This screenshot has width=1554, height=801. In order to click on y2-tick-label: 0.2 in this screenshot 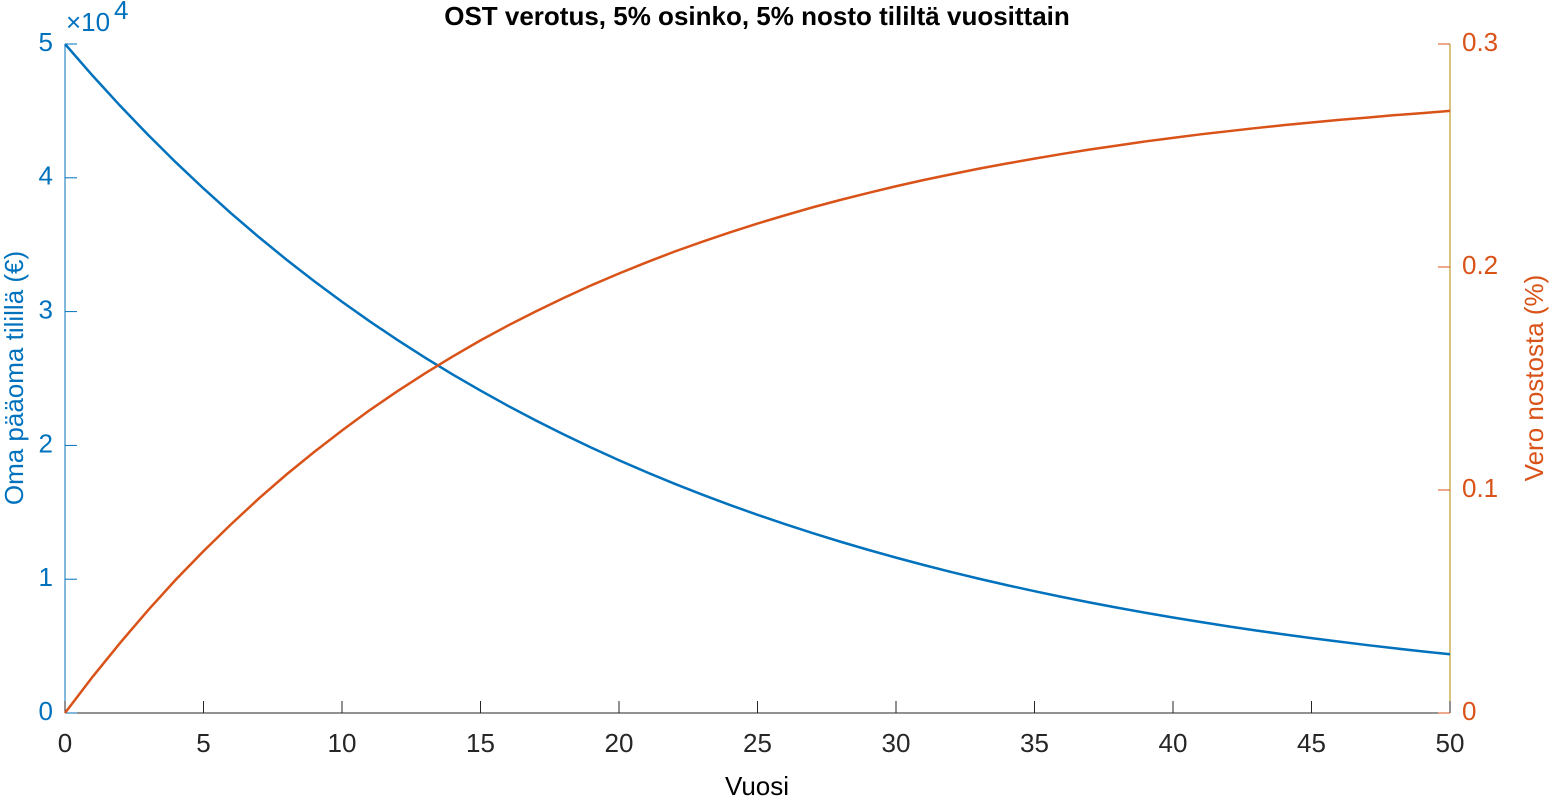, I will do `click(1480, 265)`.